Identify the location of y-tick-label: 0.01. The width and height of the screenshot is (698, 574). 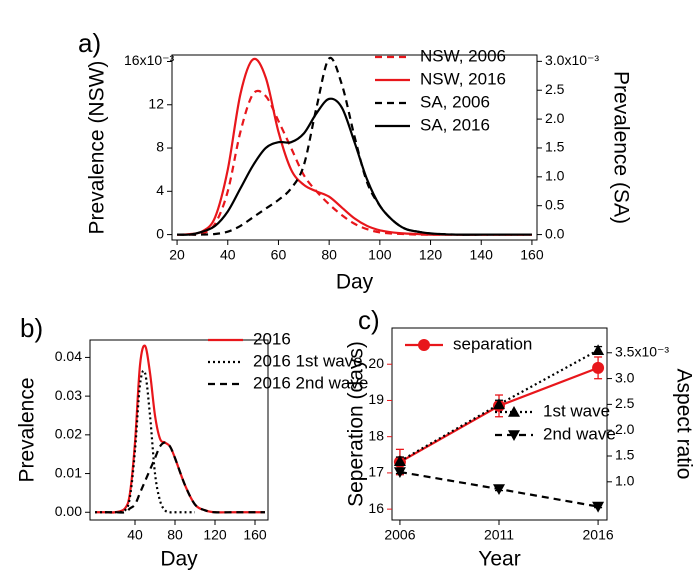
(68, 472).